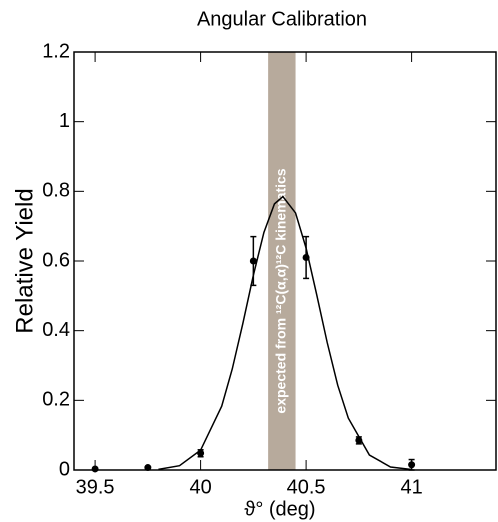  Describe the element at coordinates (24, 260) in the screenshot. I see `y-axis-label: Relative Yield` at that location.